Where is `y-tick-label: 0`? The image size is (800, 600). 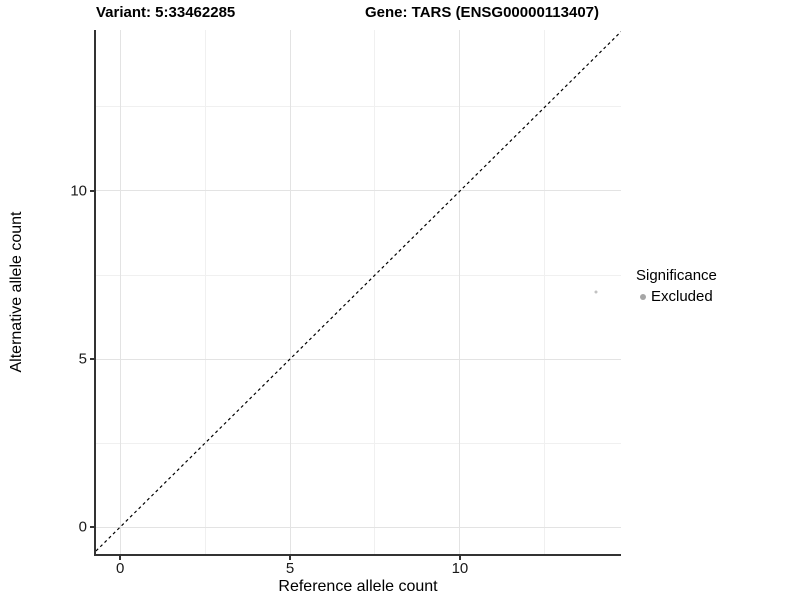 y-tick-label: 0 is located at coordinates (82, 527).